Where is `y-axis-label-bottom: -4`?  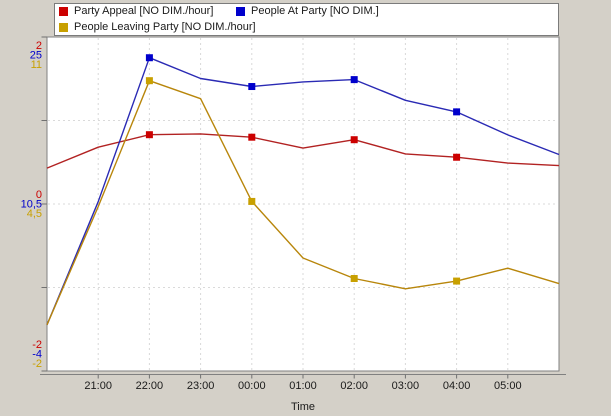 y-axis-label-bottom: -4 is located at coordinates (37, 355).